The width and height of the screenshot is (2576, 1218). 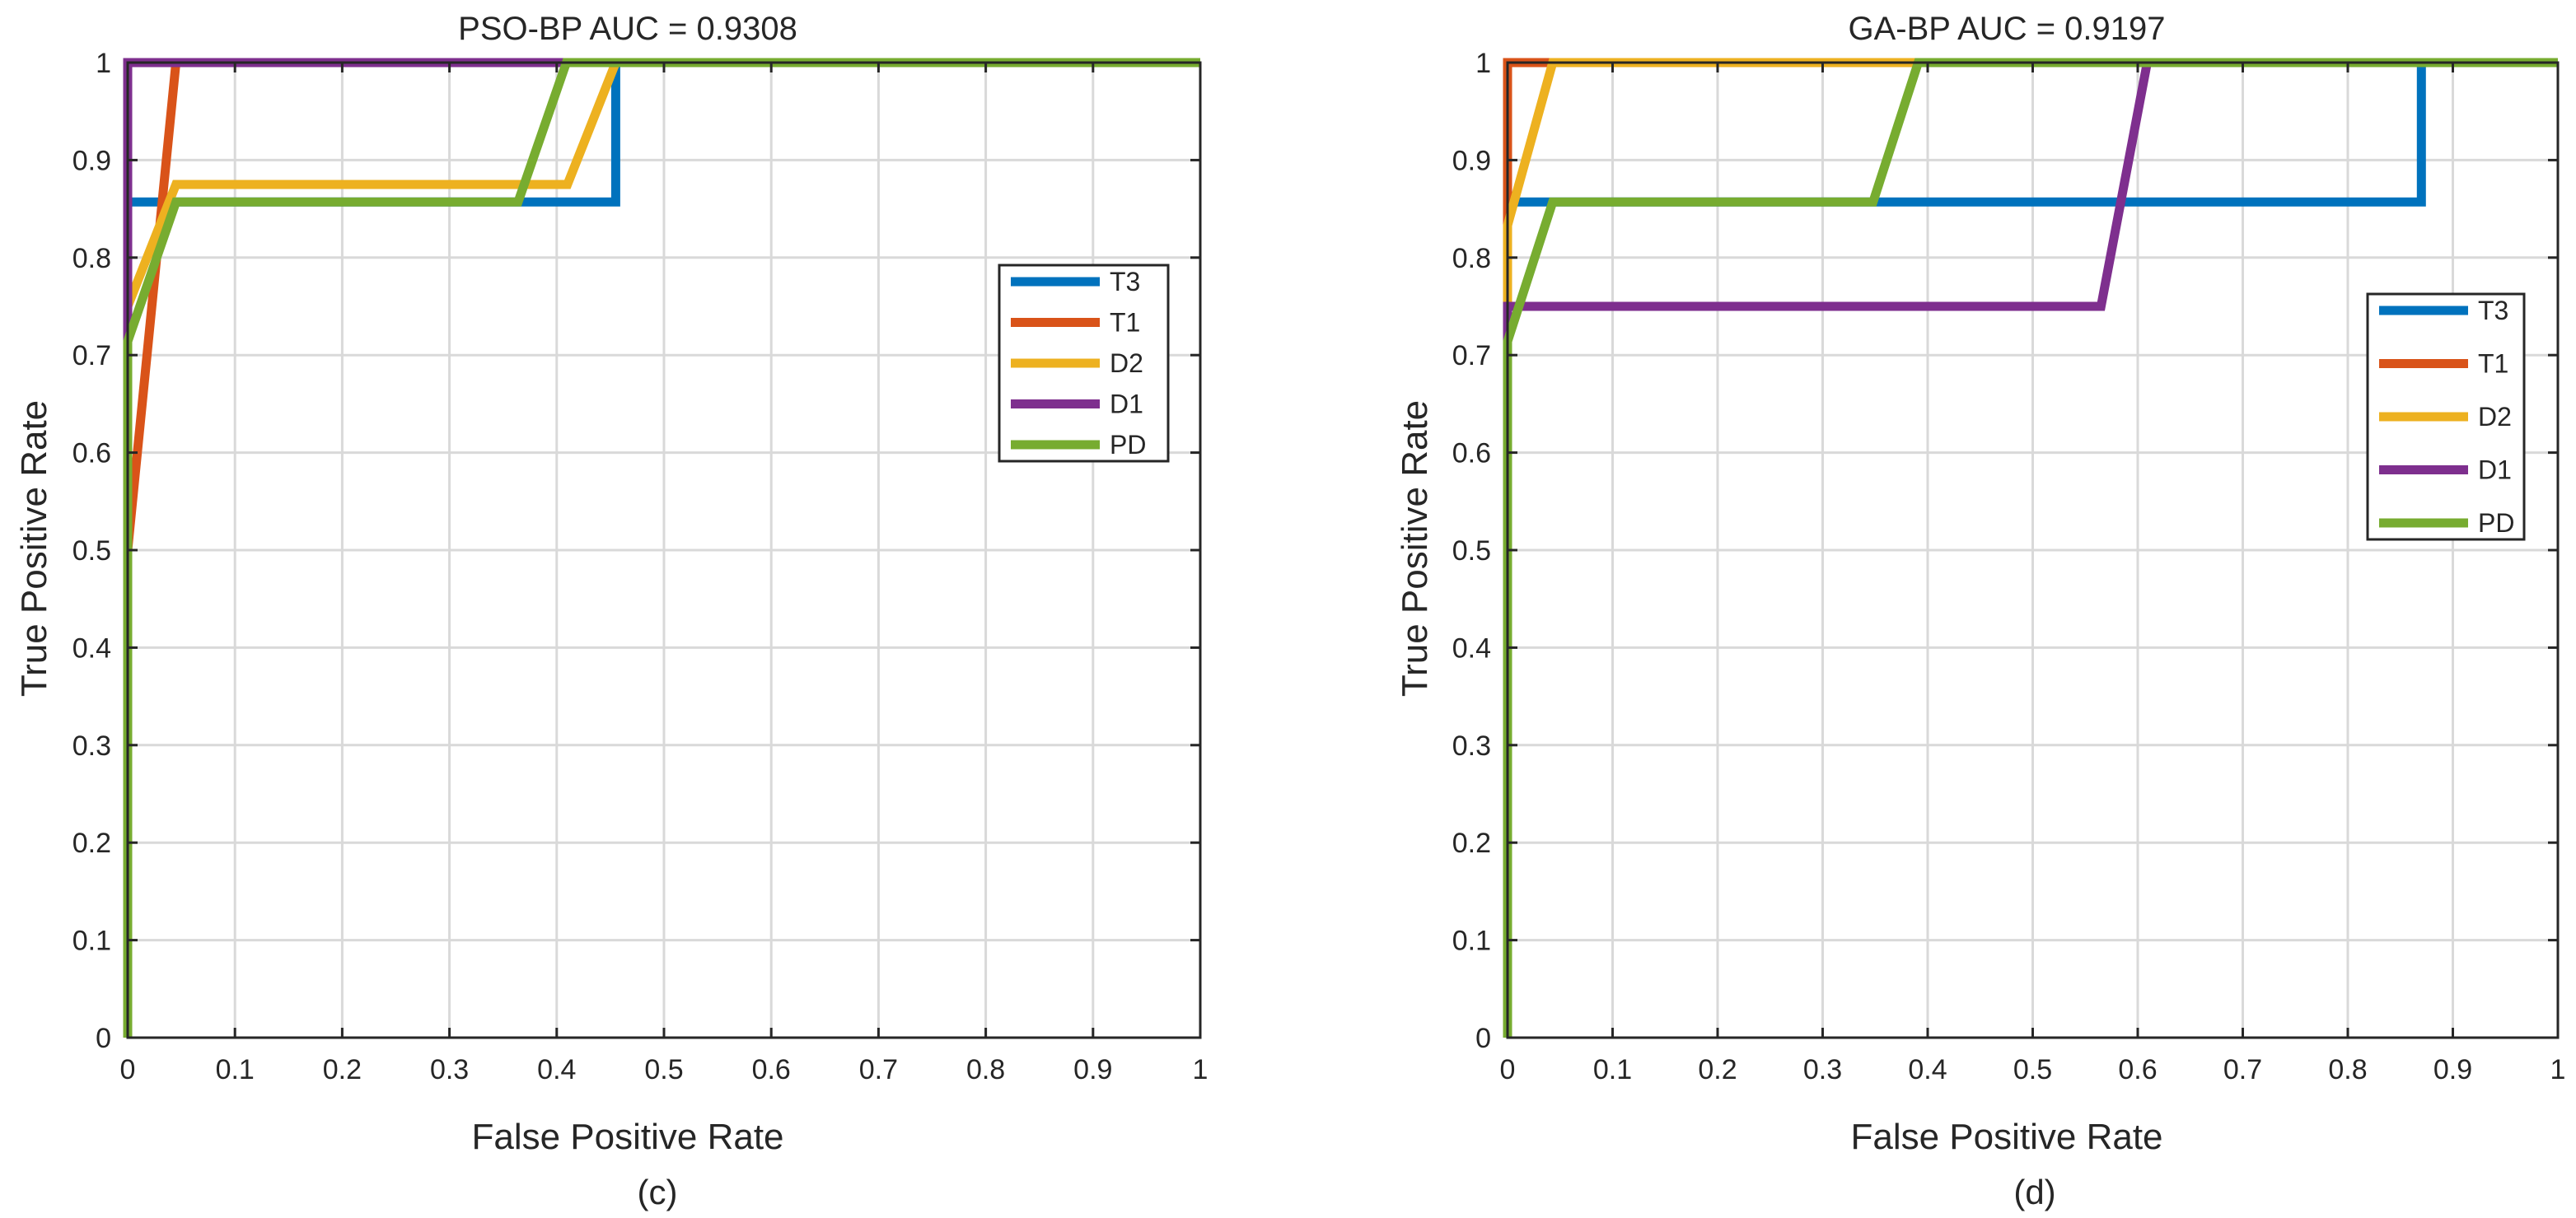 What do you see at coordinates (2034, 1192) in the screenshot?
I see `subfigure-caption: (d)` at bounding box center [2034, 1192].